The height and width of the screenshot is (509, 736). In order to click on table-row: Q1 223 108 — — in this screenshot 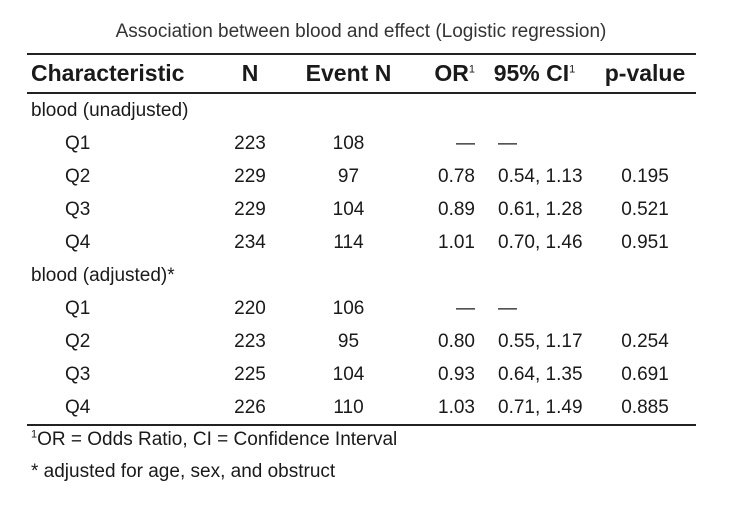, I will do `click(361, 143)`.